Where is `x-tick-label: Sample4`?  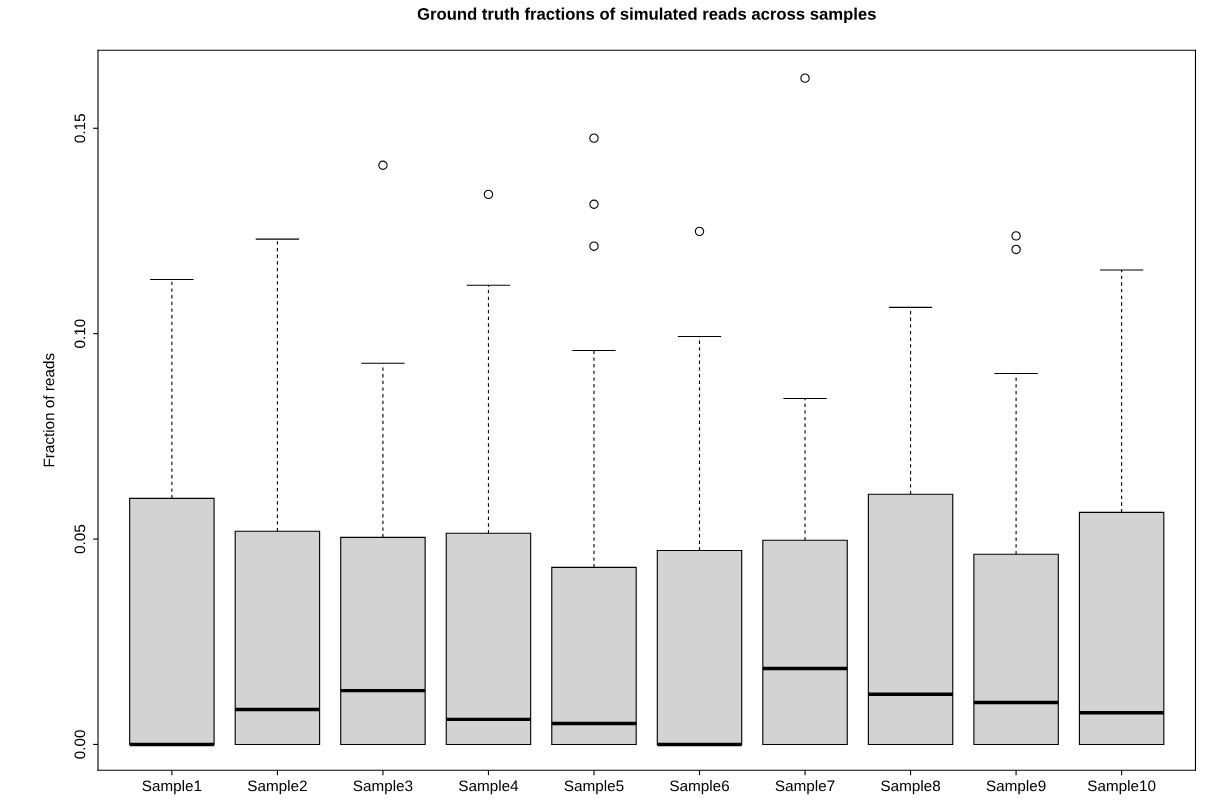 x-tick-label: Sample4 is located at coordinates (489, 787).